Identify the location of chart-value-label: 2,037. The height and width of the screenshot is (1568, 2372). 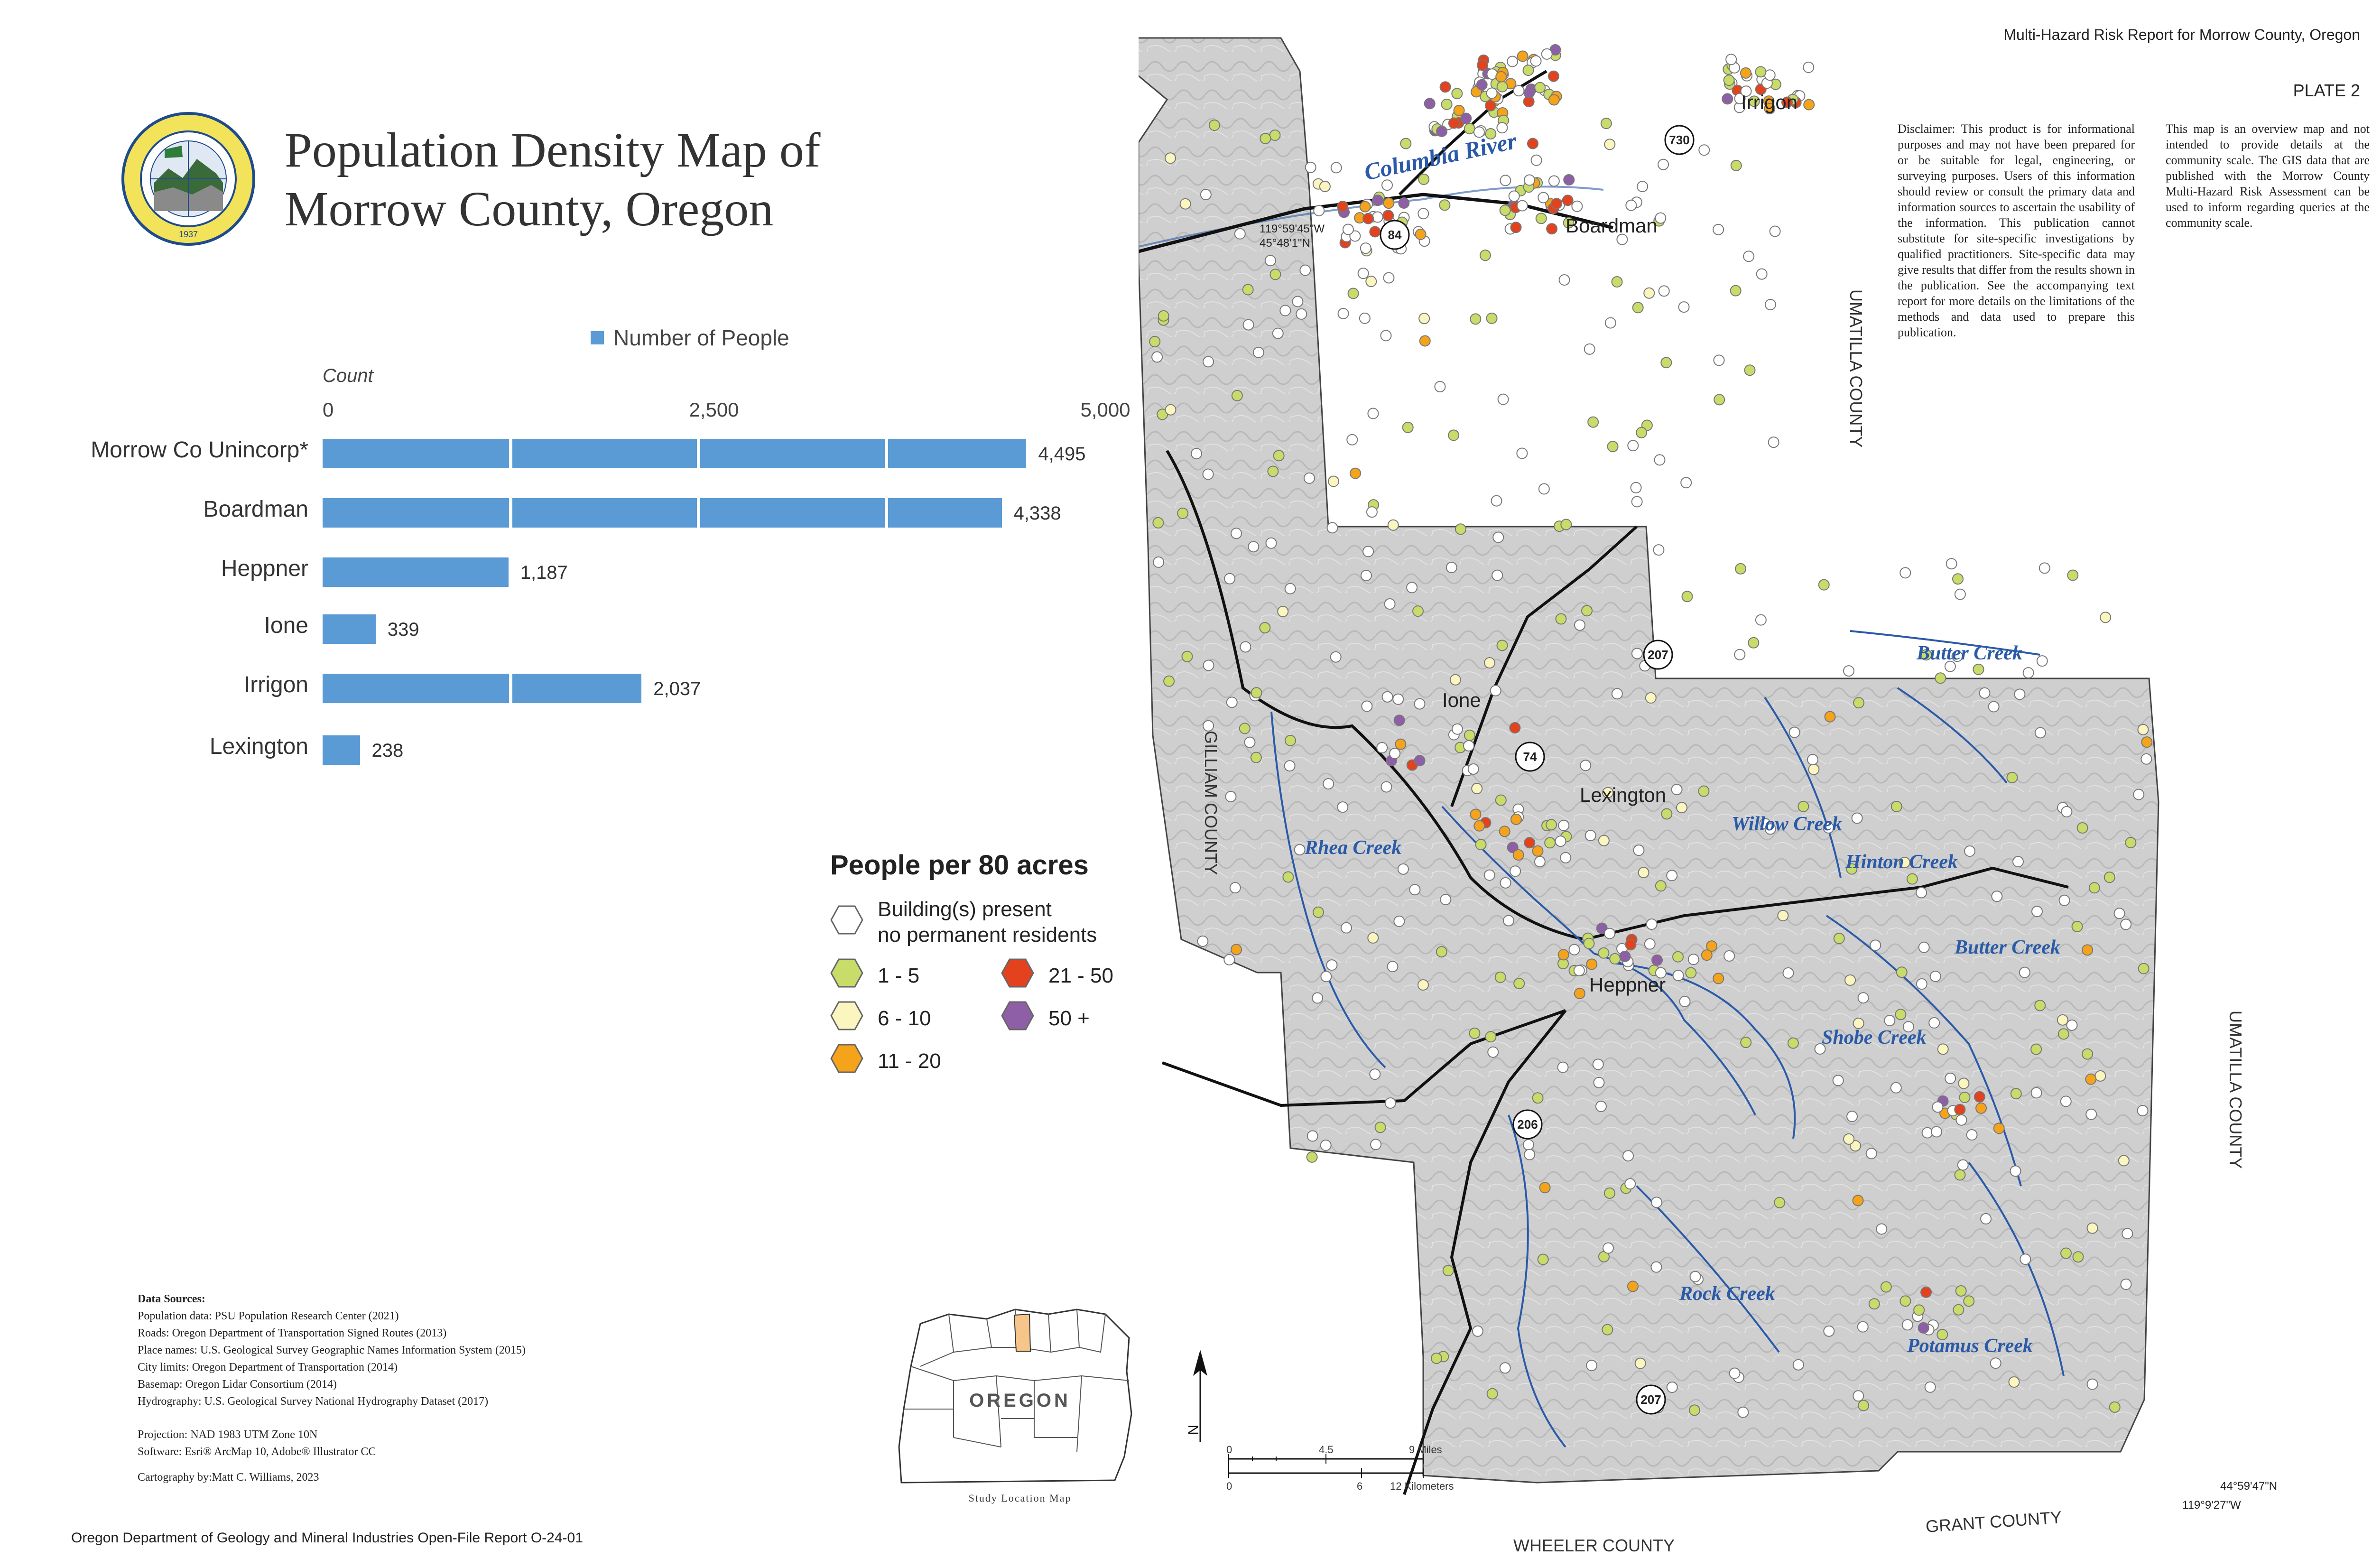
(677, 688).